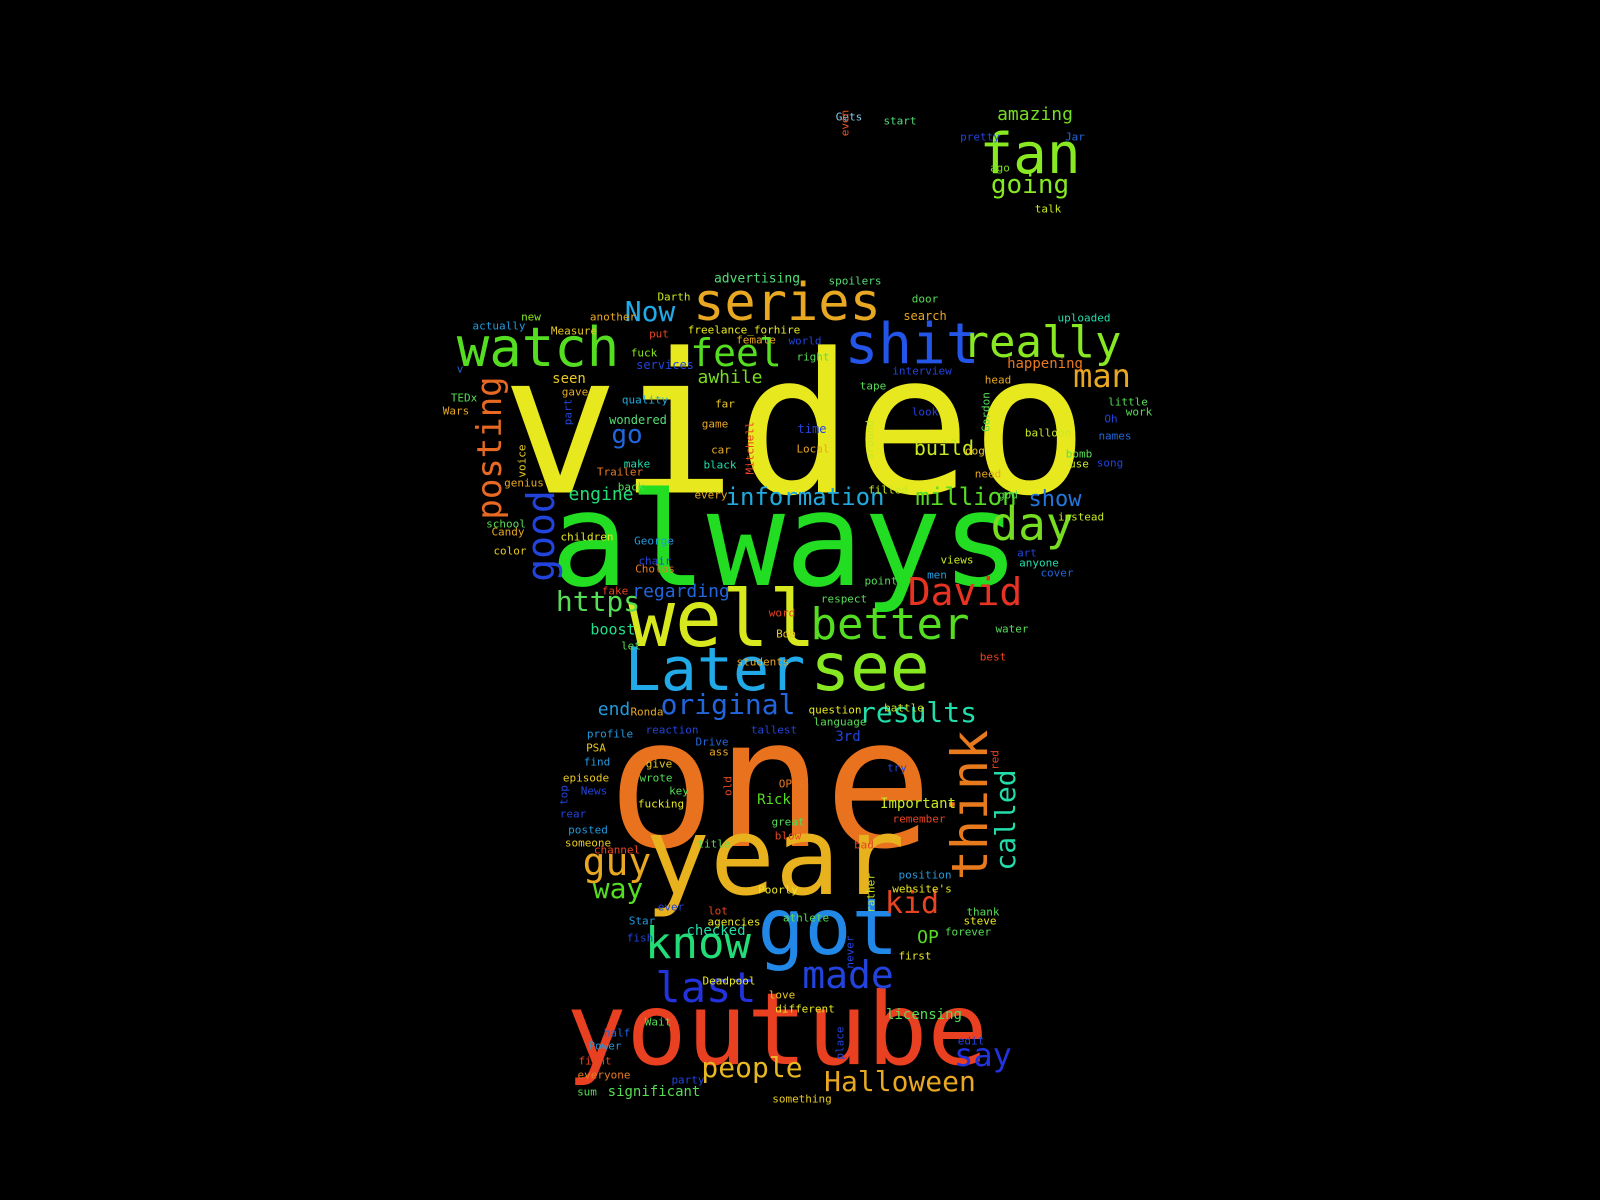 The width and height of the screenshot is (1600, 1200). Describe the element at coordinates (881, 581) in the screenshot. I see `word-point: point` at that location.